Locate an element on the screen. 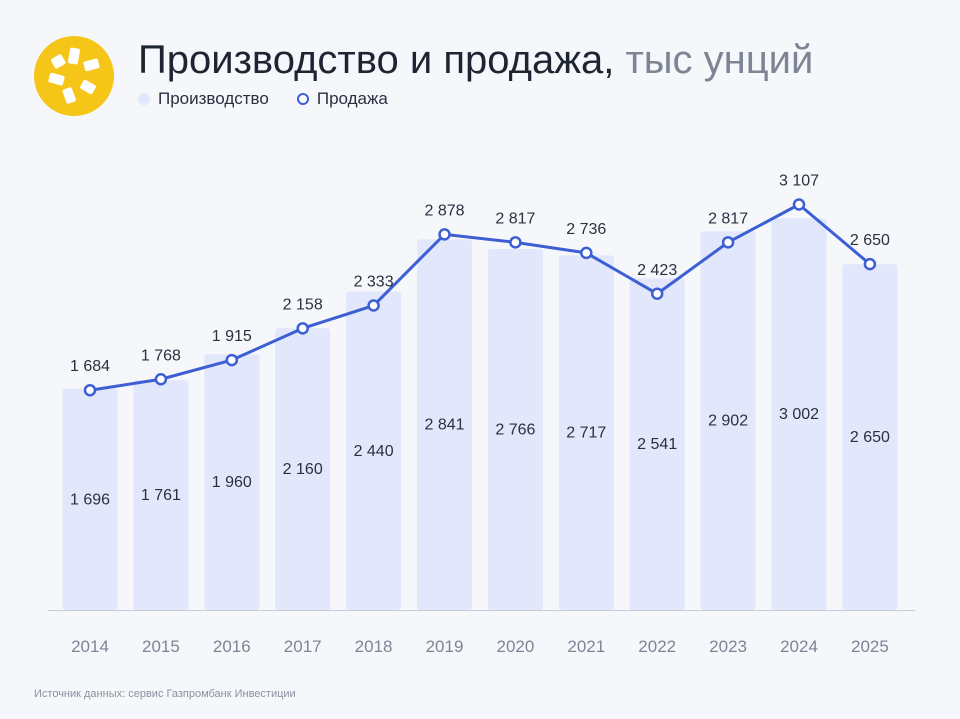 This screenshot has height=719, width=960. bar-value-label-2022: 2 541 is located at coordinates (657, 444).